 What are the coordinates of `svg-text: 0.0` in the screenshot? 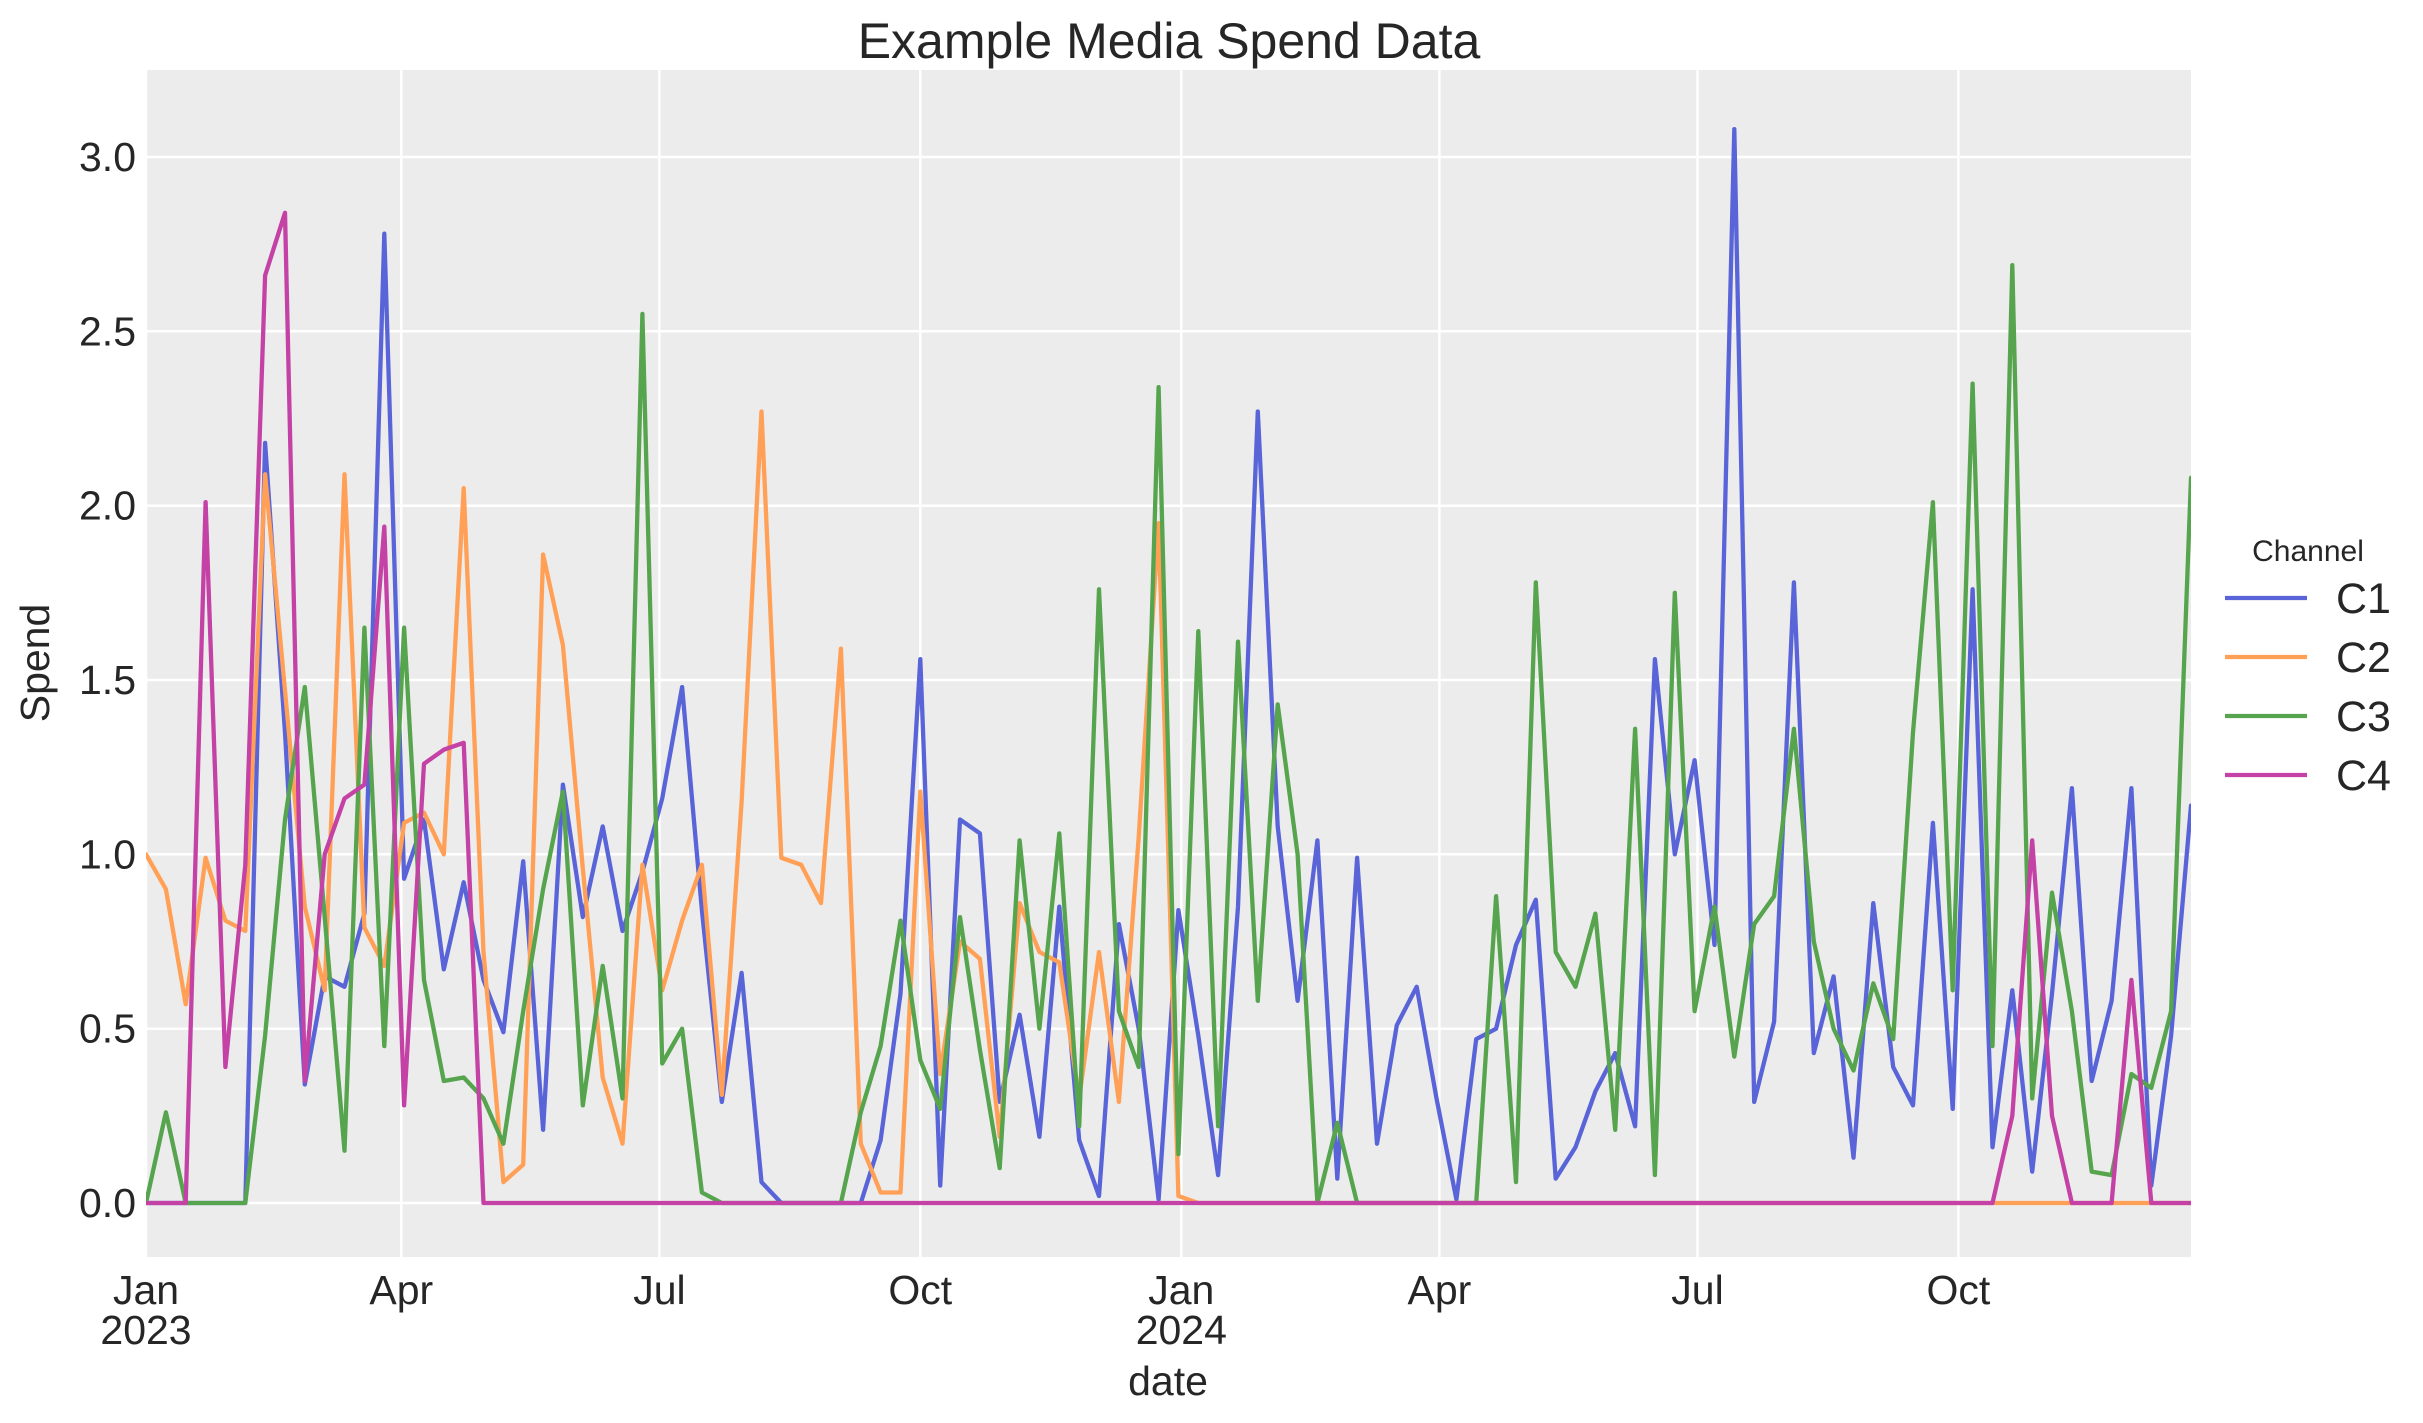 It's located at (107, 1203).